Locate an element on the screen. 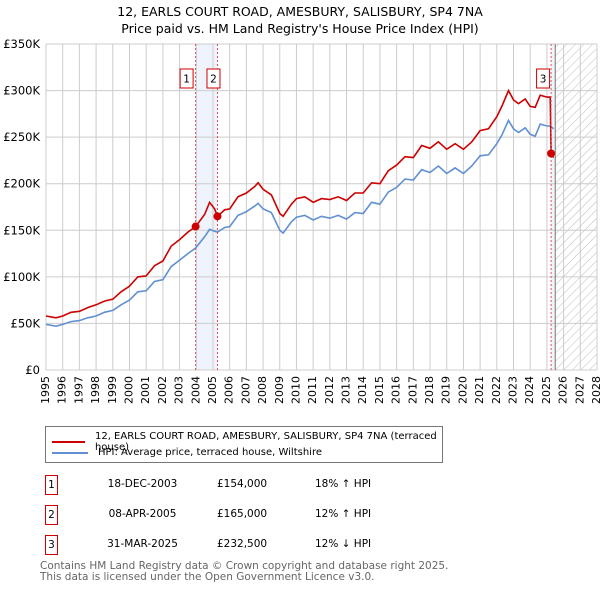  x-tick-label: 2025 is located at coordinates (546, 390).